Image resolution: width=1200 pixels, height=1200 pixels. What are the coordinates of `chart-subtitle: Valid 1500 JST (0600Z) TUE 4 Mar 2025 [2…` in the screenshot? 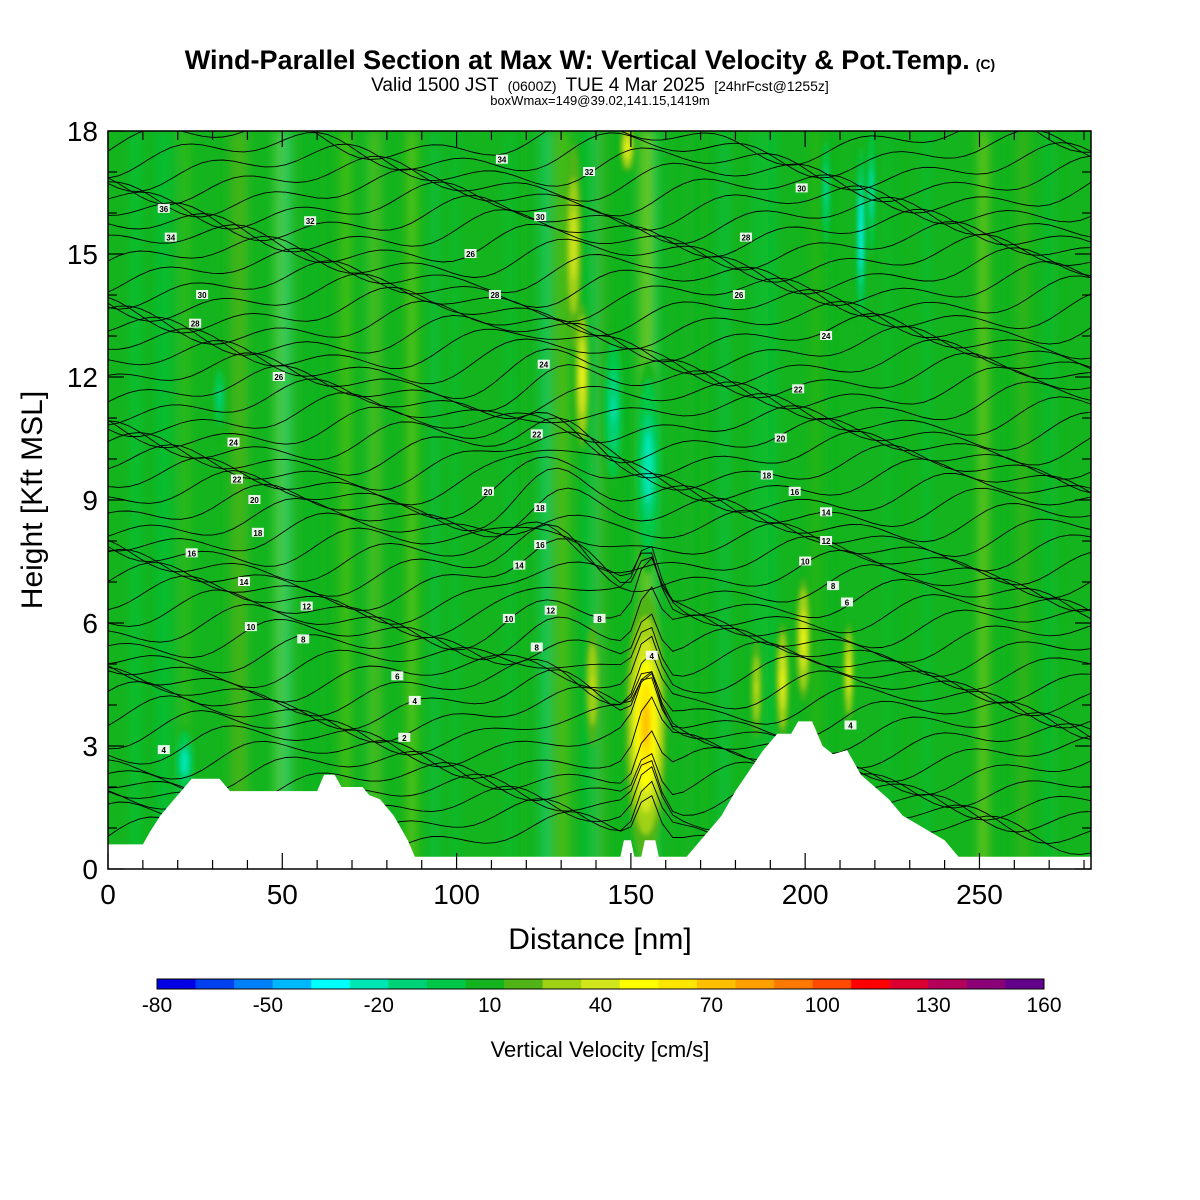 It's located at (600, 85).